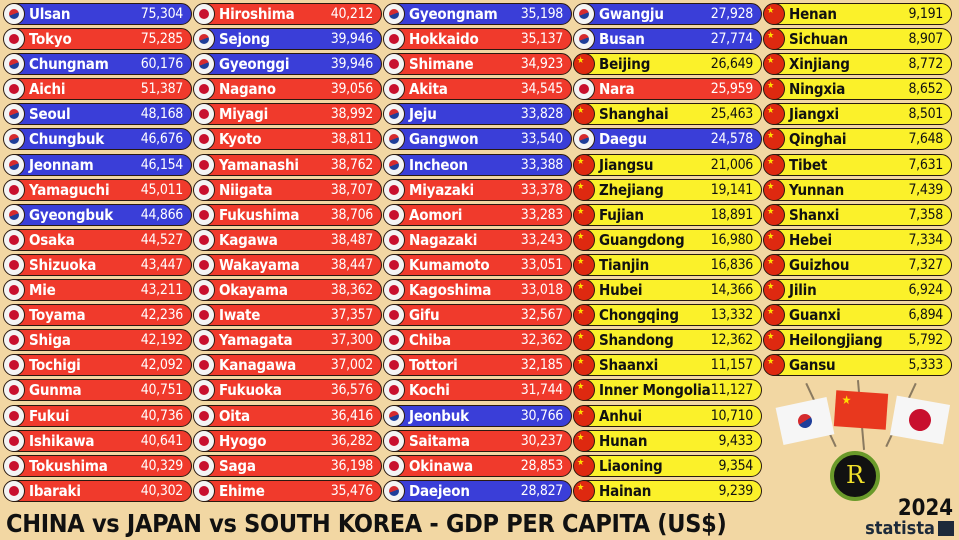 Image resolution: width=959 pixels, height=540 pixels. I want to click on region-name: Jiangsu, so click(626, 164).